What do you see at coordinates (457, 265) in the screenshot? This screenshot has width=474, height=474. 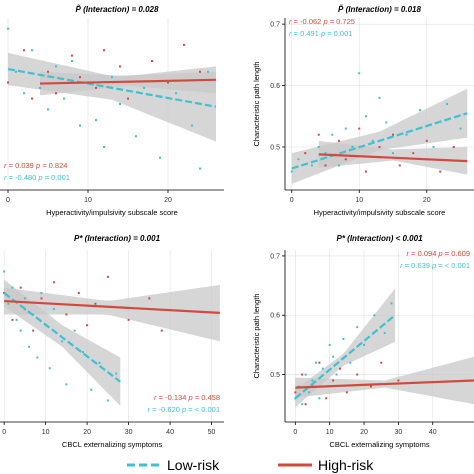 I see `stat-value: < 0.001` at bounding box center [457, 265].